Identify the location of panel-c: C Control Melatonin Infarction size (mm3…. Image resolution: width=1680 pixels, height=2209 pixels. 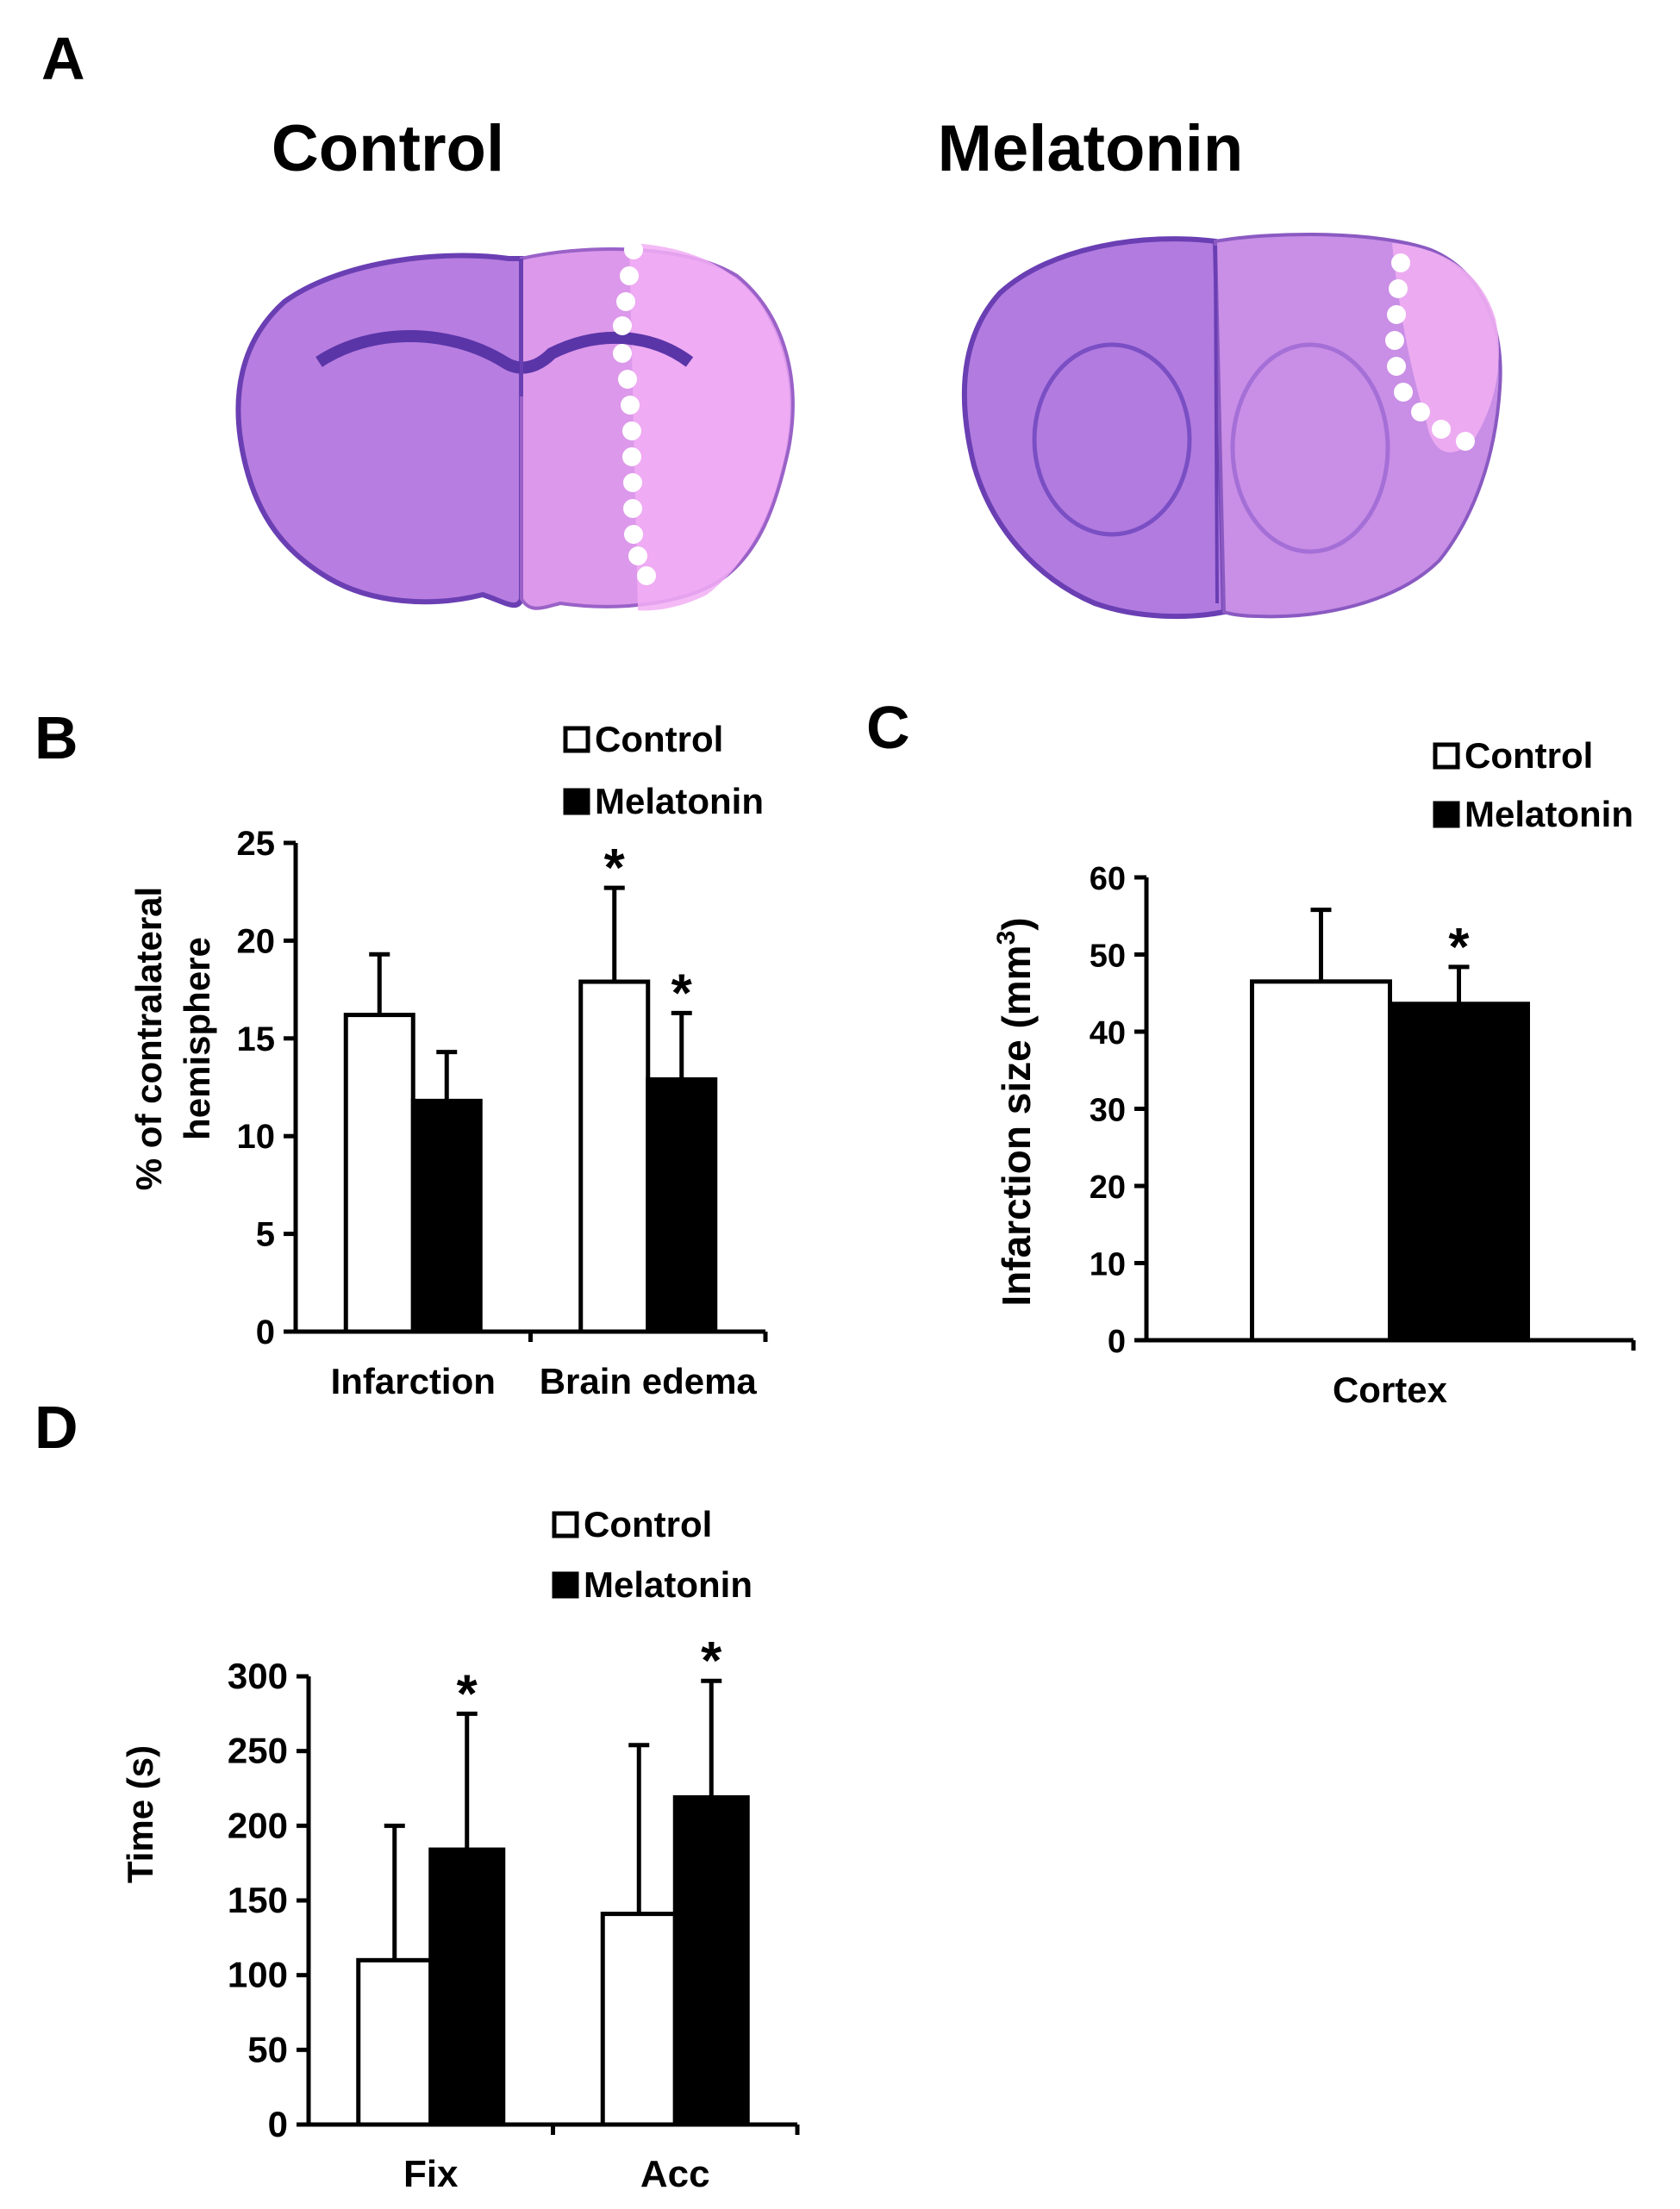
(1251, 1052).